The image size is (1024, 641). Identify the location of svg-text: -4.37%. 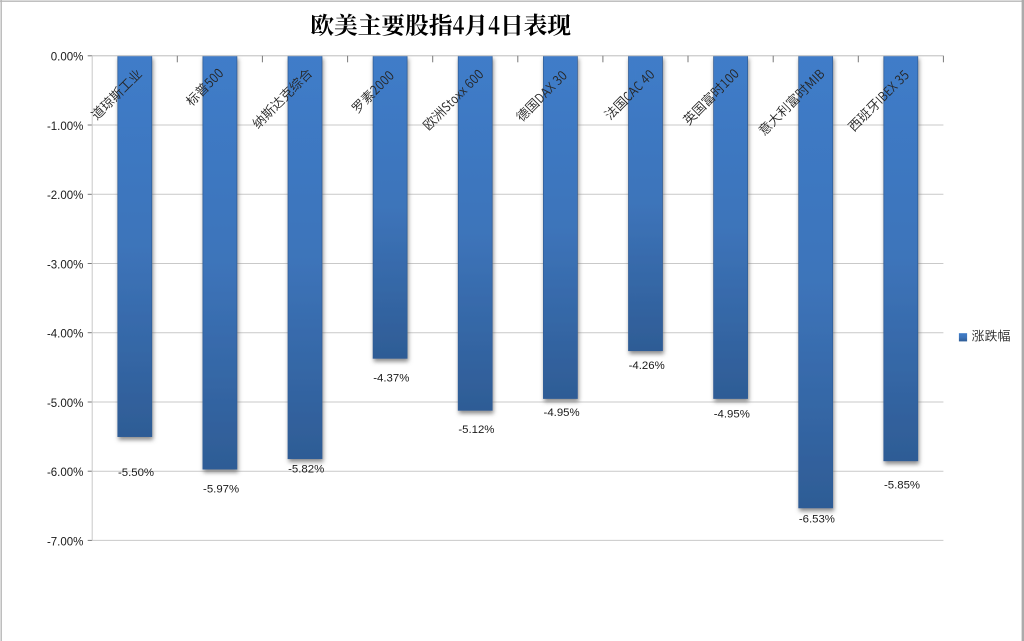
(391, 379).